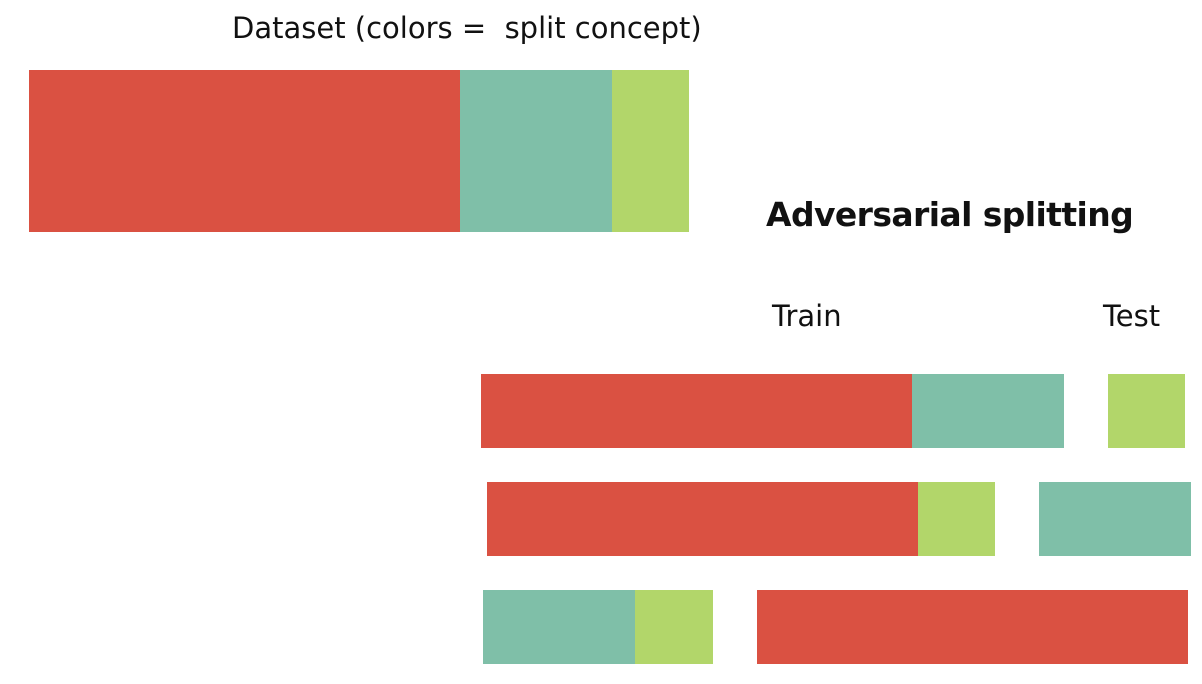 The image size is (1202, 684). What do you see at coordinates (536, 151) in the screenshot?
I see `dataset-segment-teal` at bounding box center [536, 151].